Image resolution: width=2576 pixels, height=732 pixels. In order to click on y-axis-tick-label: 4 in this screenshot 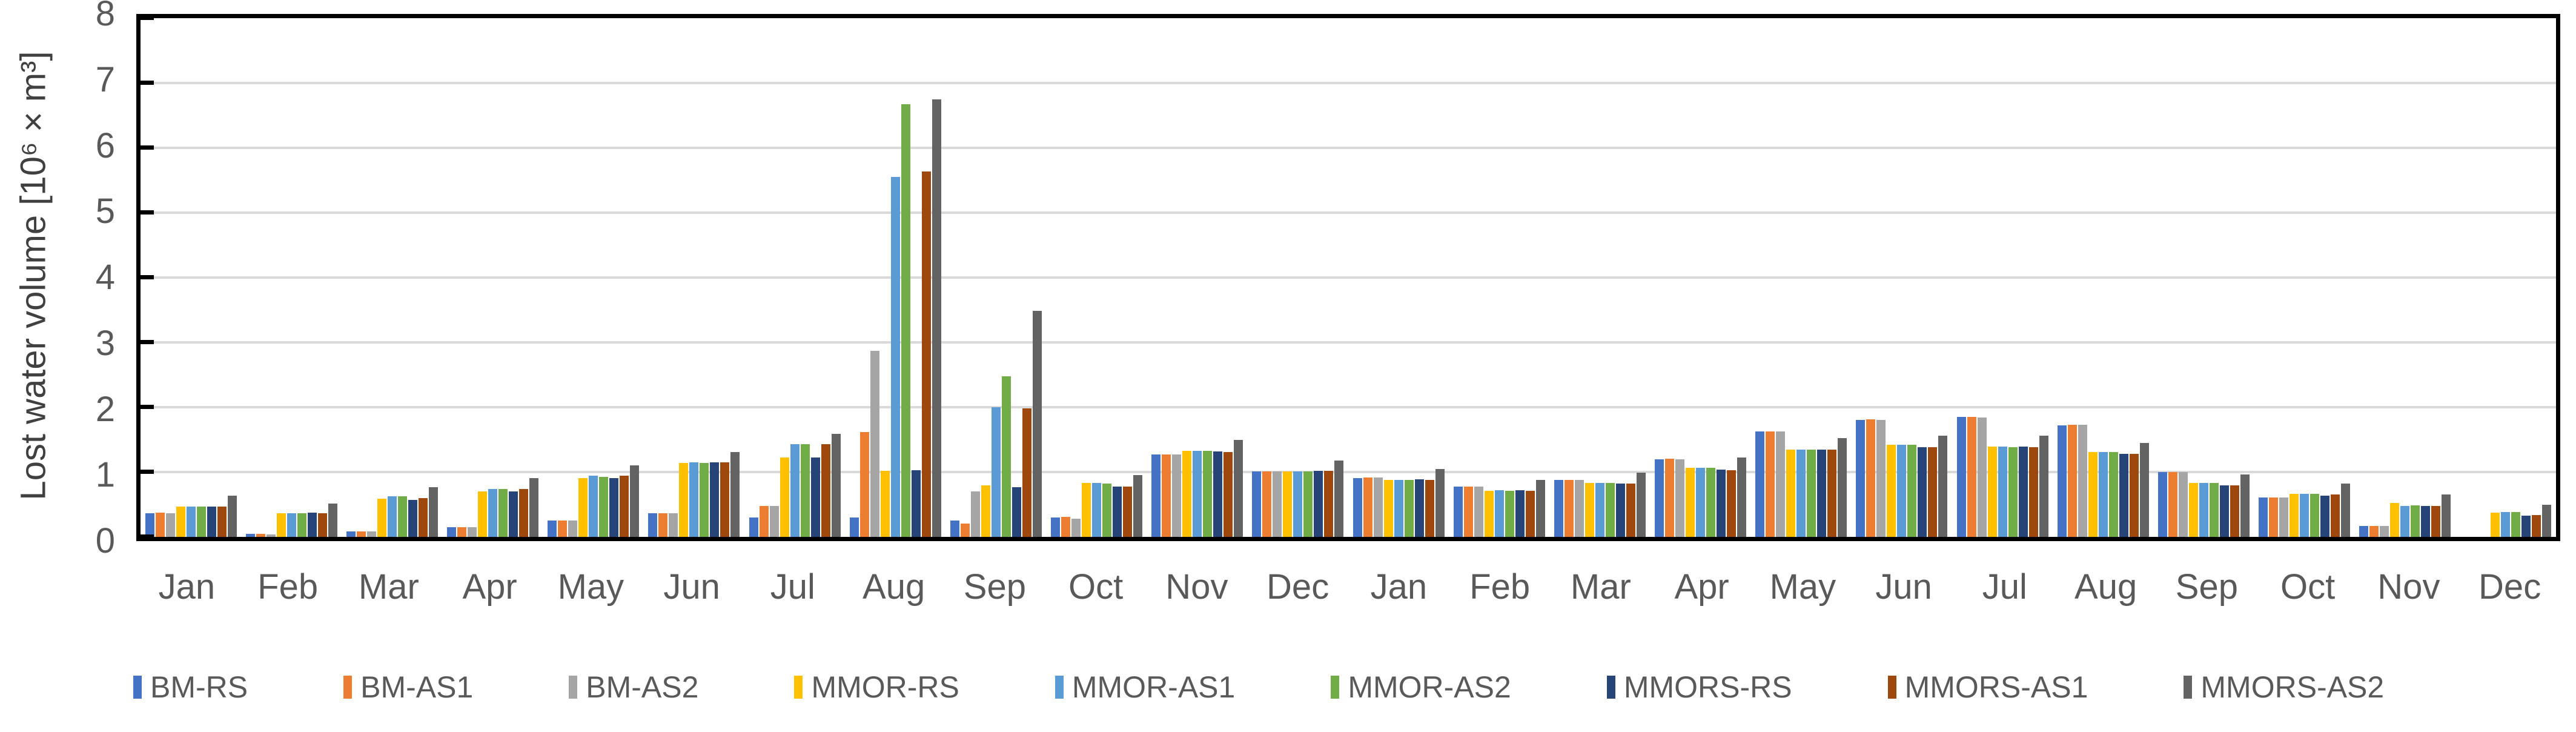, I will do `click(105, 277)`.